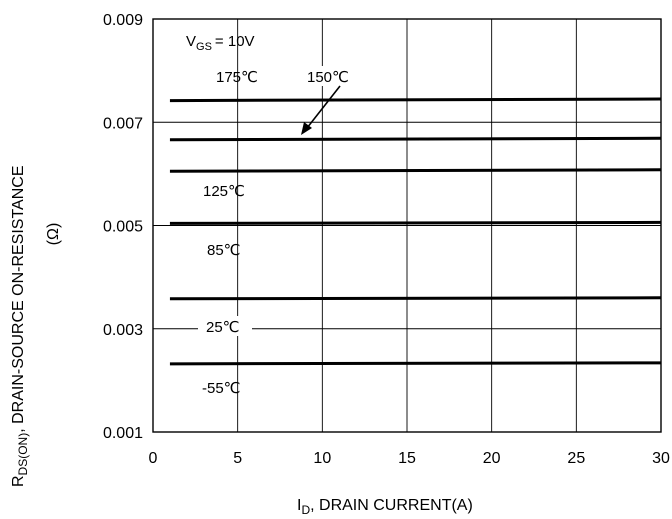 This screenshot has height=519, width=672. I want to click on y-axis-title-symbol: R, so click(18, 481).